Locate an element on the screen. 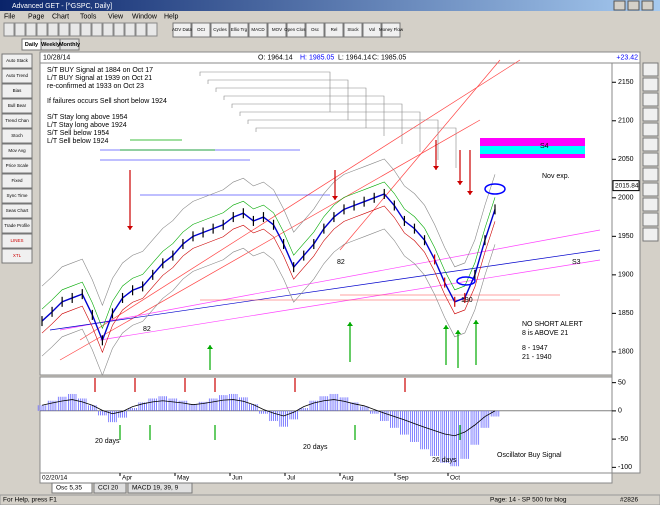  left-tool-label: Stoch is located at coordinates (17, 135).